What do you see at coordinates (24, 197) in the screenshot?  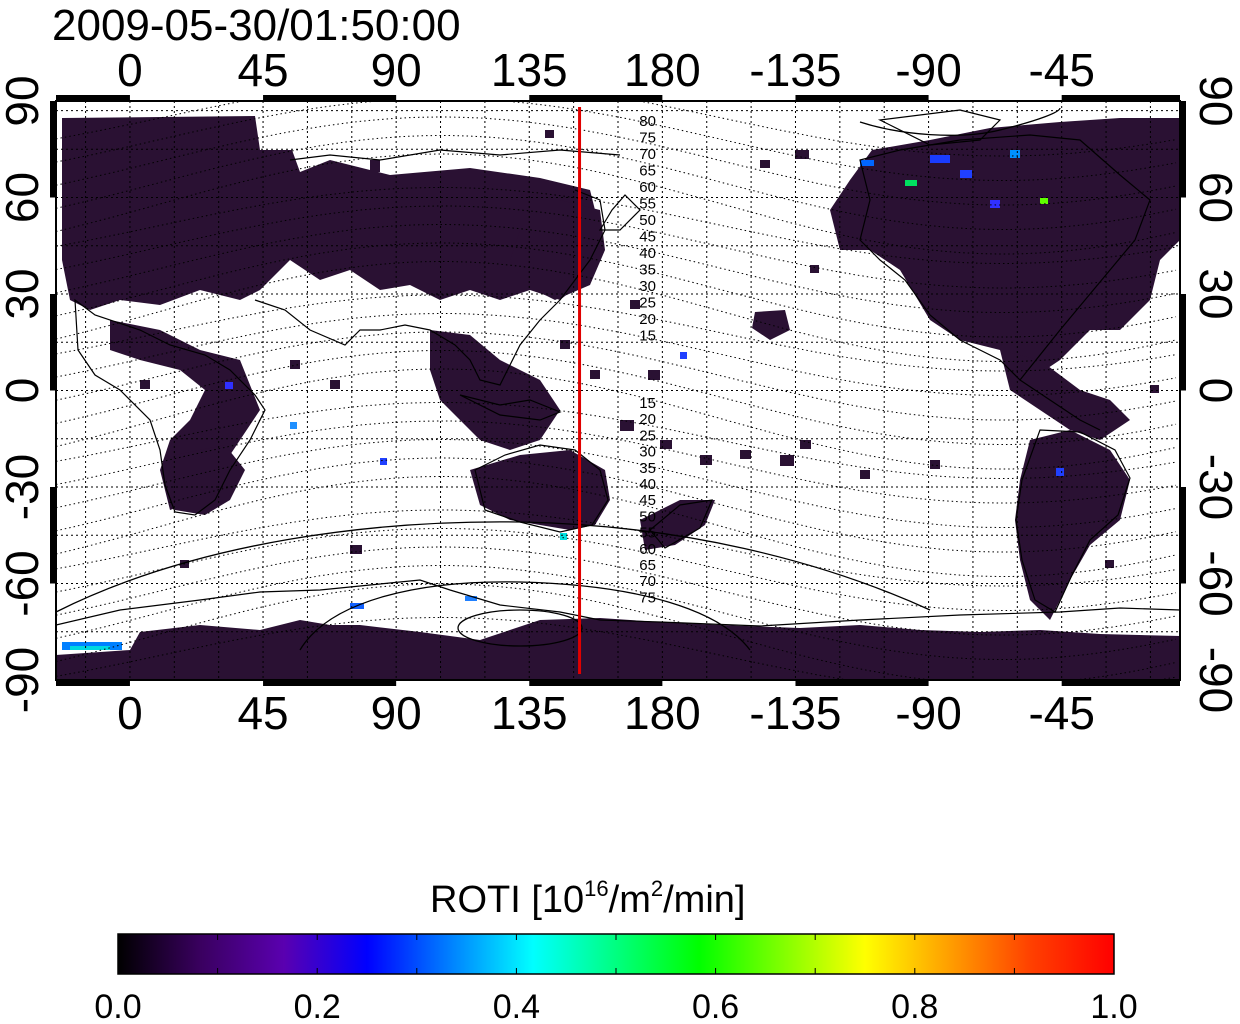 I see `y-tick-label-left: 60` at bounding box center [24, 197].